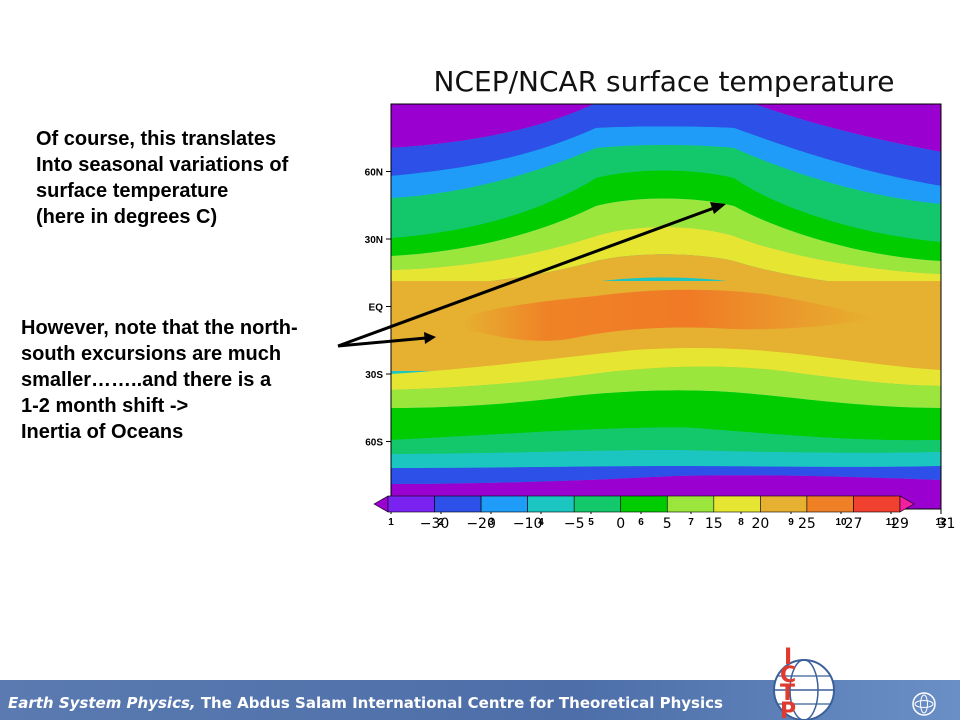 This screenshot has width=960, height=720. Describe the element at coordinates (807, 524) in the screenshot. I see `colorbar-label: 25` at that location.